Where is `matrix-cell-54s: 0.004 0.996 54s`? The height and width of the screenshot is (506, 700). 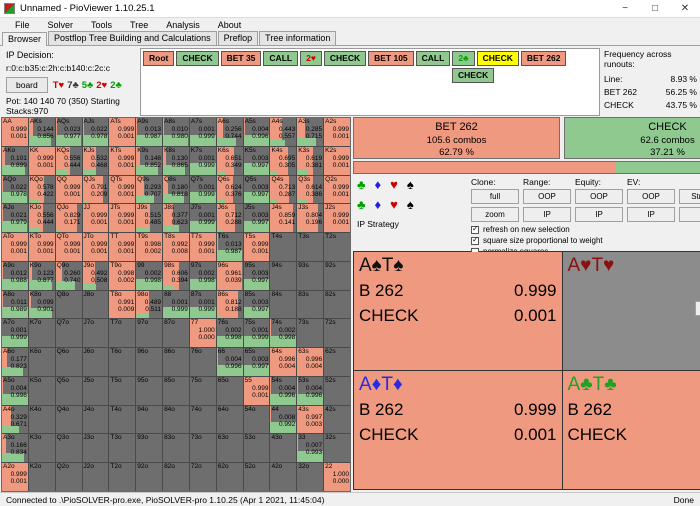 matrix-cell-54s: 0.004 0.996 54s is located at coordinates (283, 390).